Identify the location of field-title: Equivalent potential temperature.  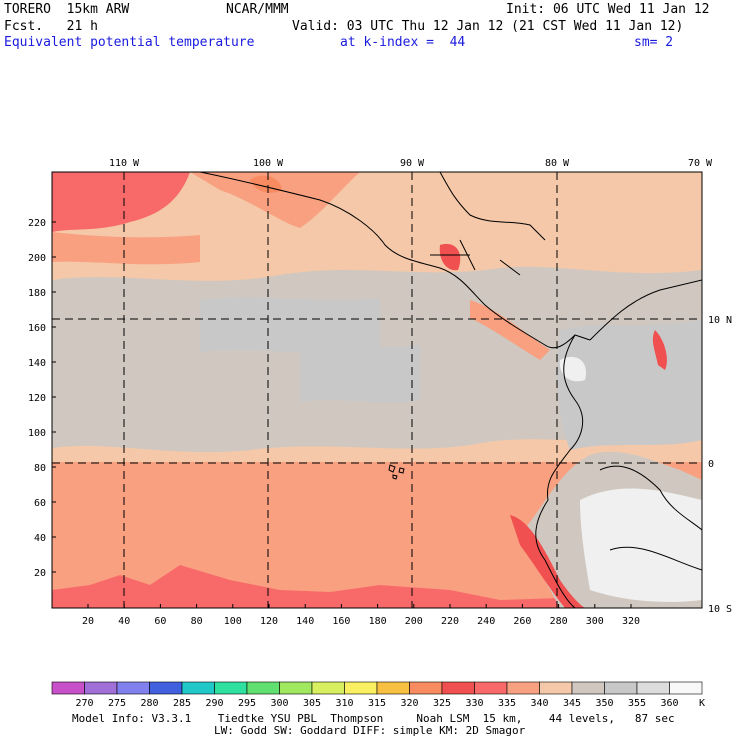
(129, 42).